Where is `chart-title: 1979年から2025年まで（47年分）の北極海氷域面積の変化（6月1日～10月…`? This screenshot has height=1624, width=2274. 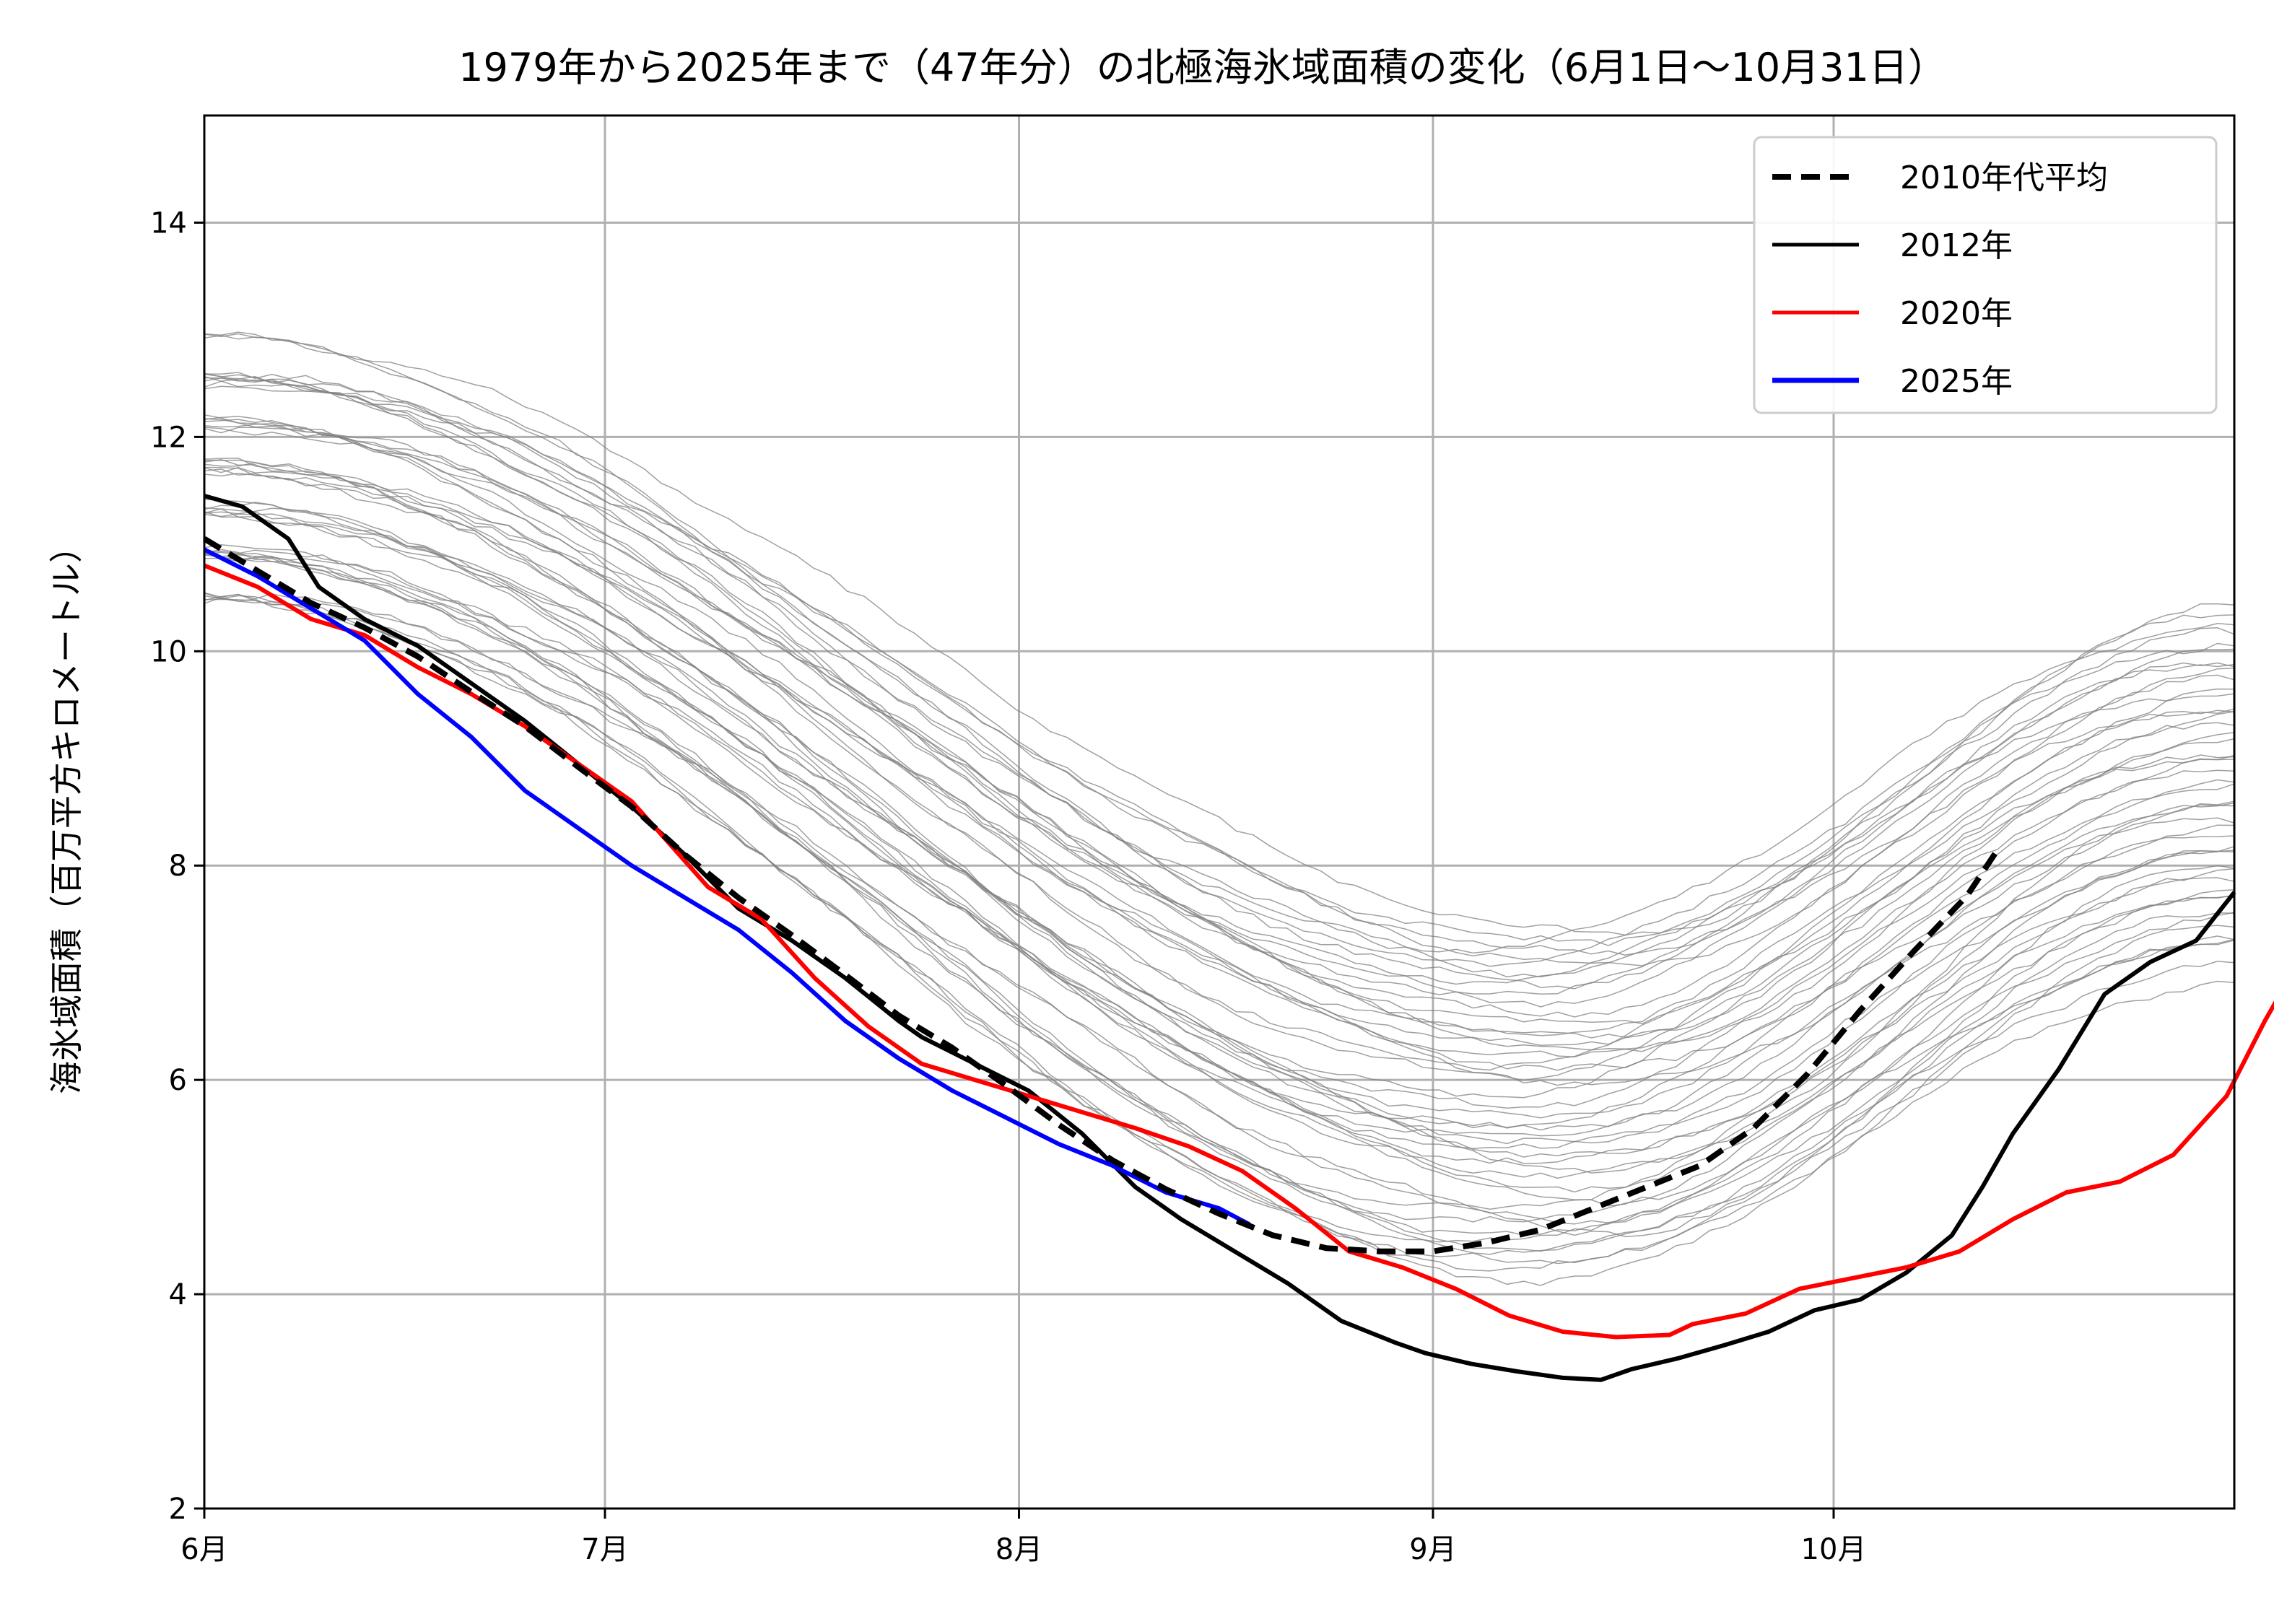 chart-title: 1979年から2025年まで（47年分）の北極海氷域面積の変化（6月1日～10月… is located at coordinates (1202, 67).